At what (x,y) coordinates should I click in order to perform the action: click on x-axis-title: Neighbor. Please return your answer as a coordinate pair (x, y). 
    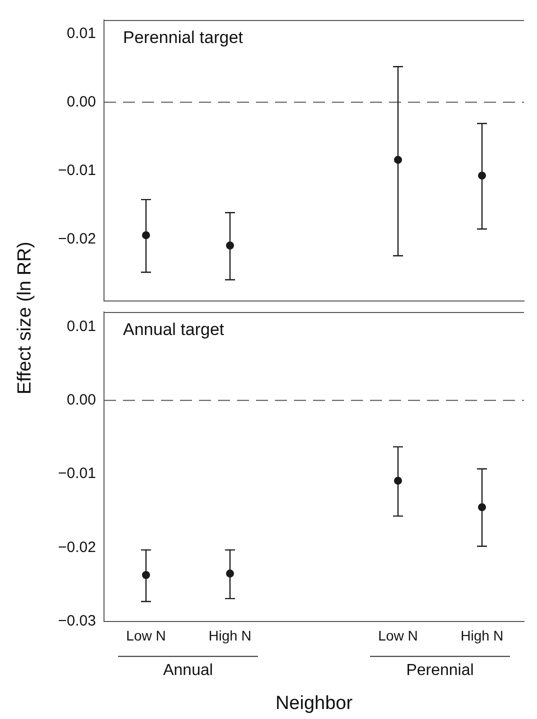
    Looking at the image, I should click on (314, 703).